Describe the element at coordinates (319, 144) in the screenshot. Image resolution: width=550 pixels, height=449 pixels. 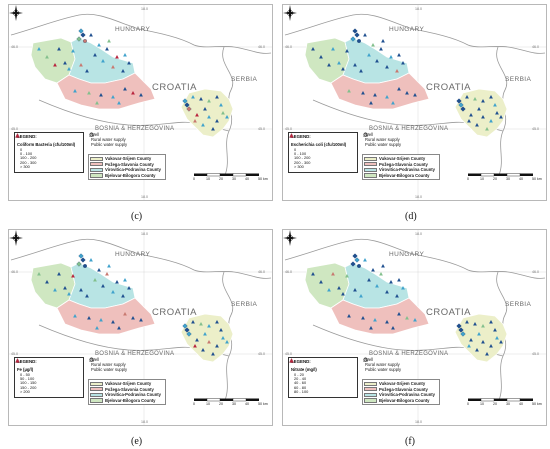
I see `legend-title: Escherichia coli (cfu/100ml)` at that location.